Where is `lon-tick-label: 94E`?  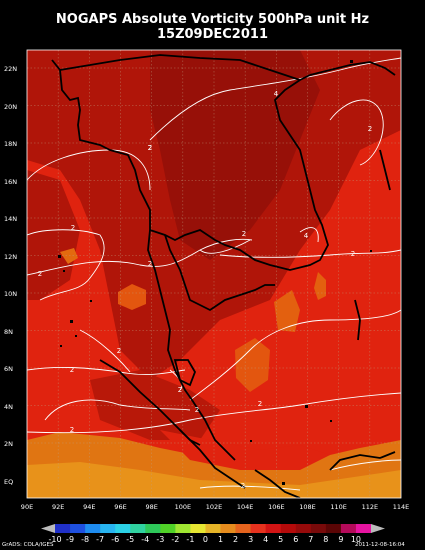 lon-tick-label: 94E is located at coordinates (89, 507).